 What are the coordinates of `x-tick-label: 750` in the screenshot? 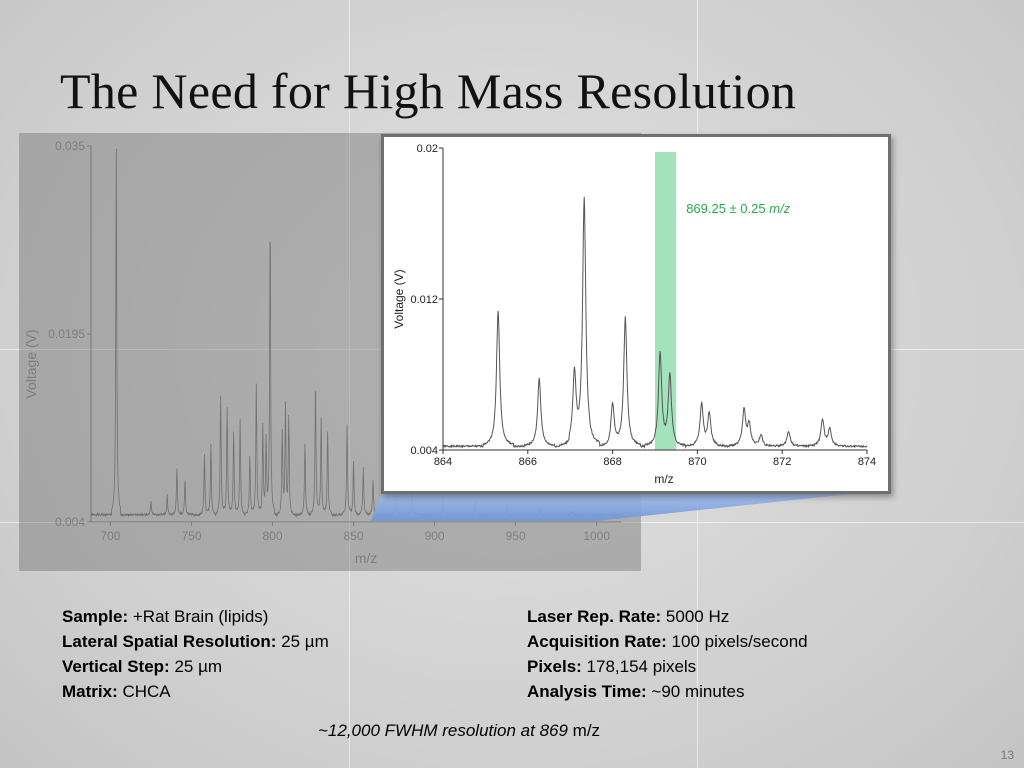 It's located at (191, 536).